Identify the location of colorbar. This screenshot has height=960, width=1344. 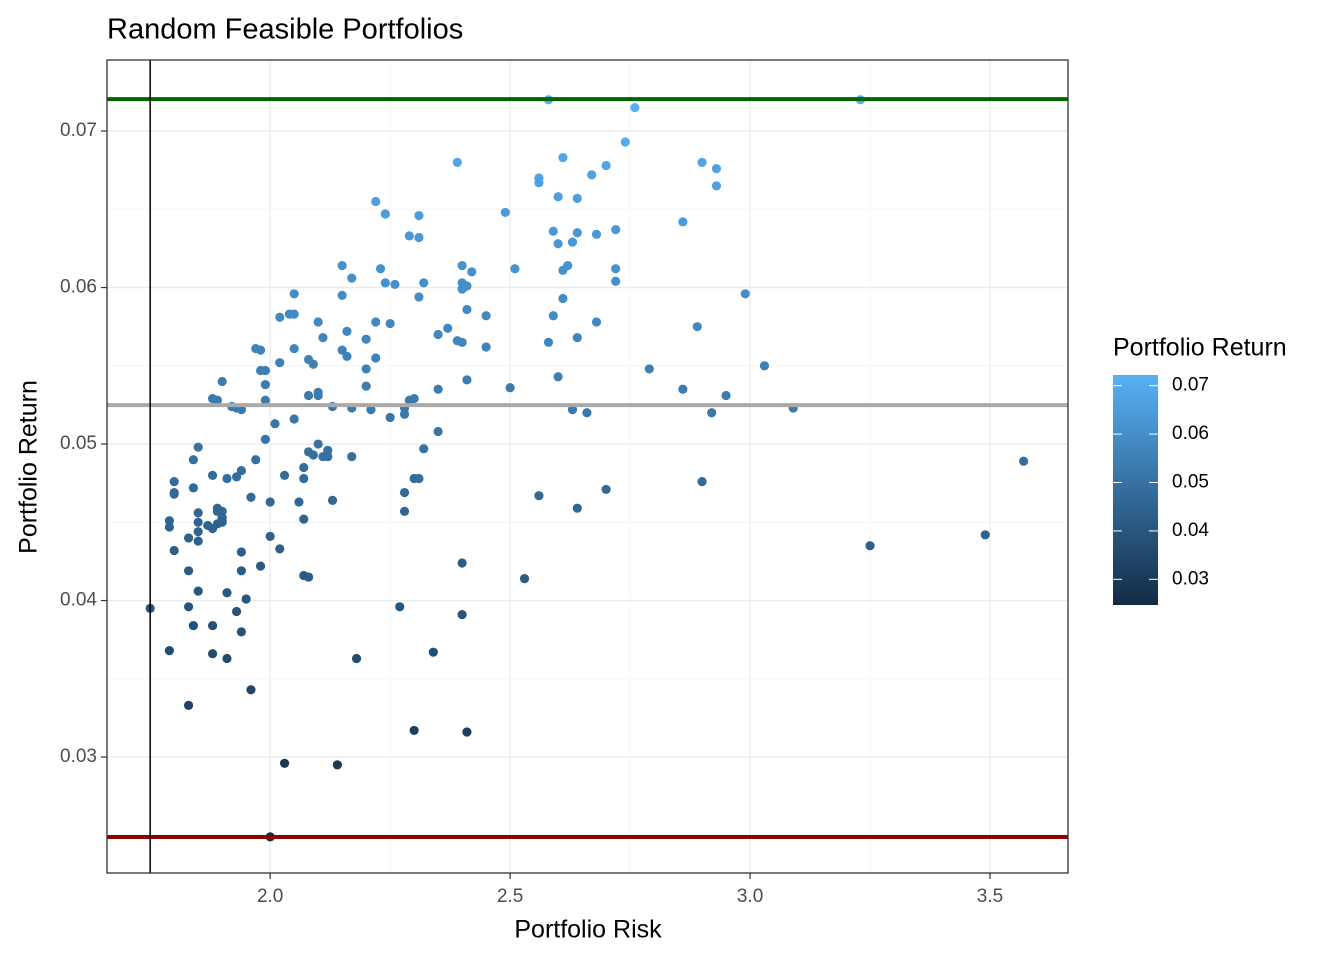
(1135, 490).